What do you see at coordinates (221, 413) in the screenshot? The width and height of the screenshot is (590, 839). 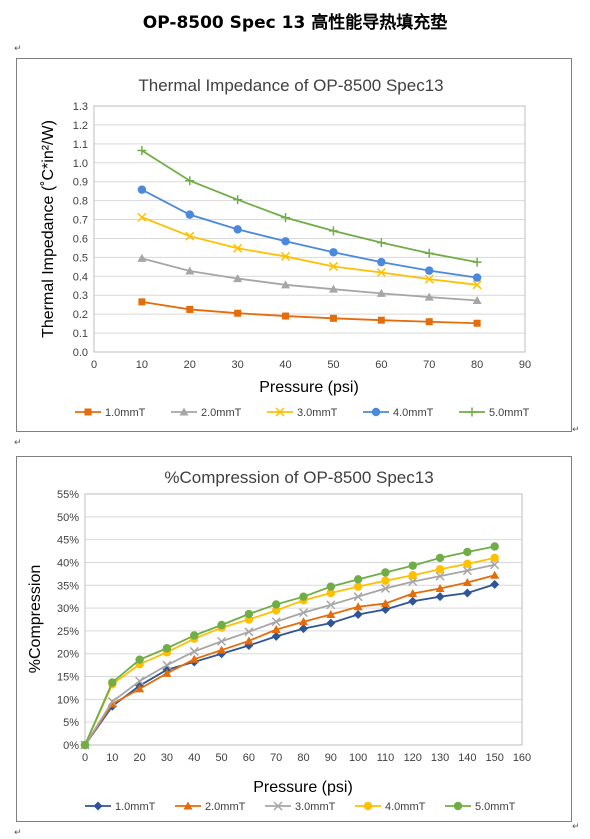 I see `legend-label: 2.0mmT` at bounding box center [221, 413].